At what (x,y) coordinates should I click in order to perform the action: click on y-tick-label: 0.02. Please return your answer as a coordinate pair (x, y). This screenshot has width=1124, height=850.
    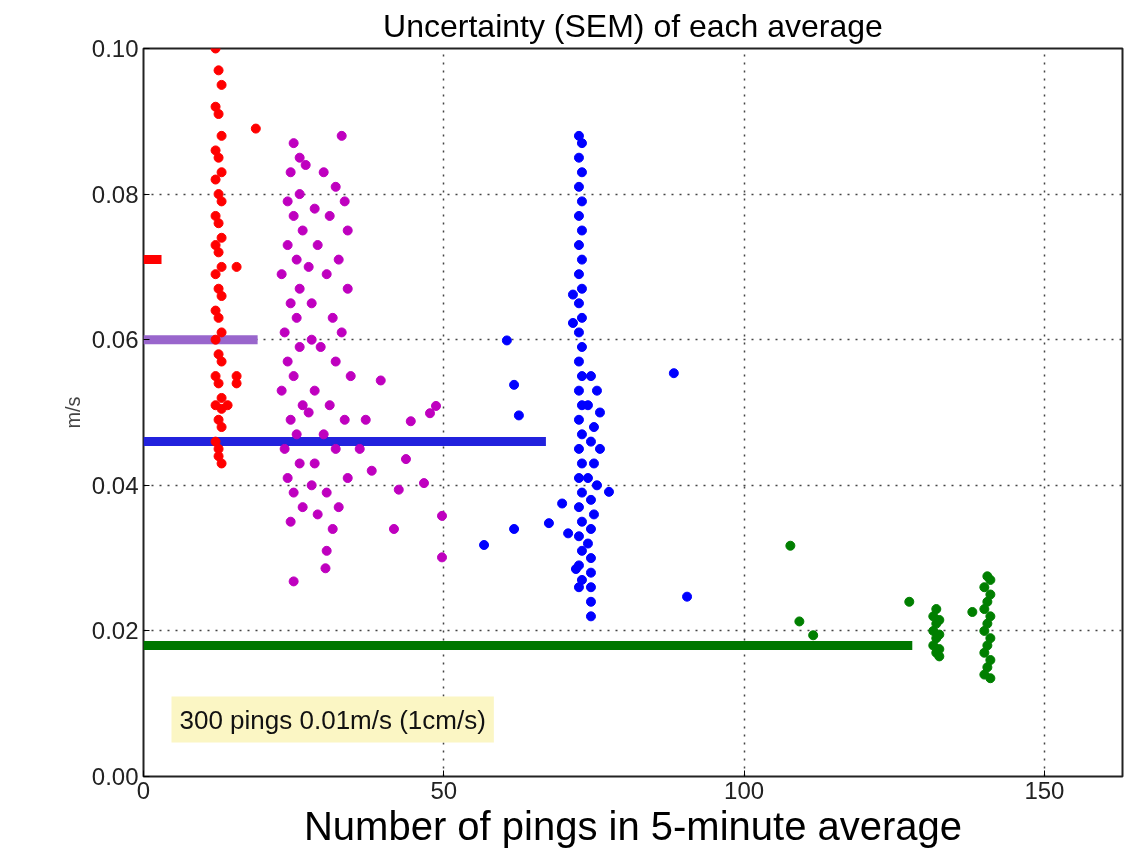
    Looking at the image, I should click on (115, 631).